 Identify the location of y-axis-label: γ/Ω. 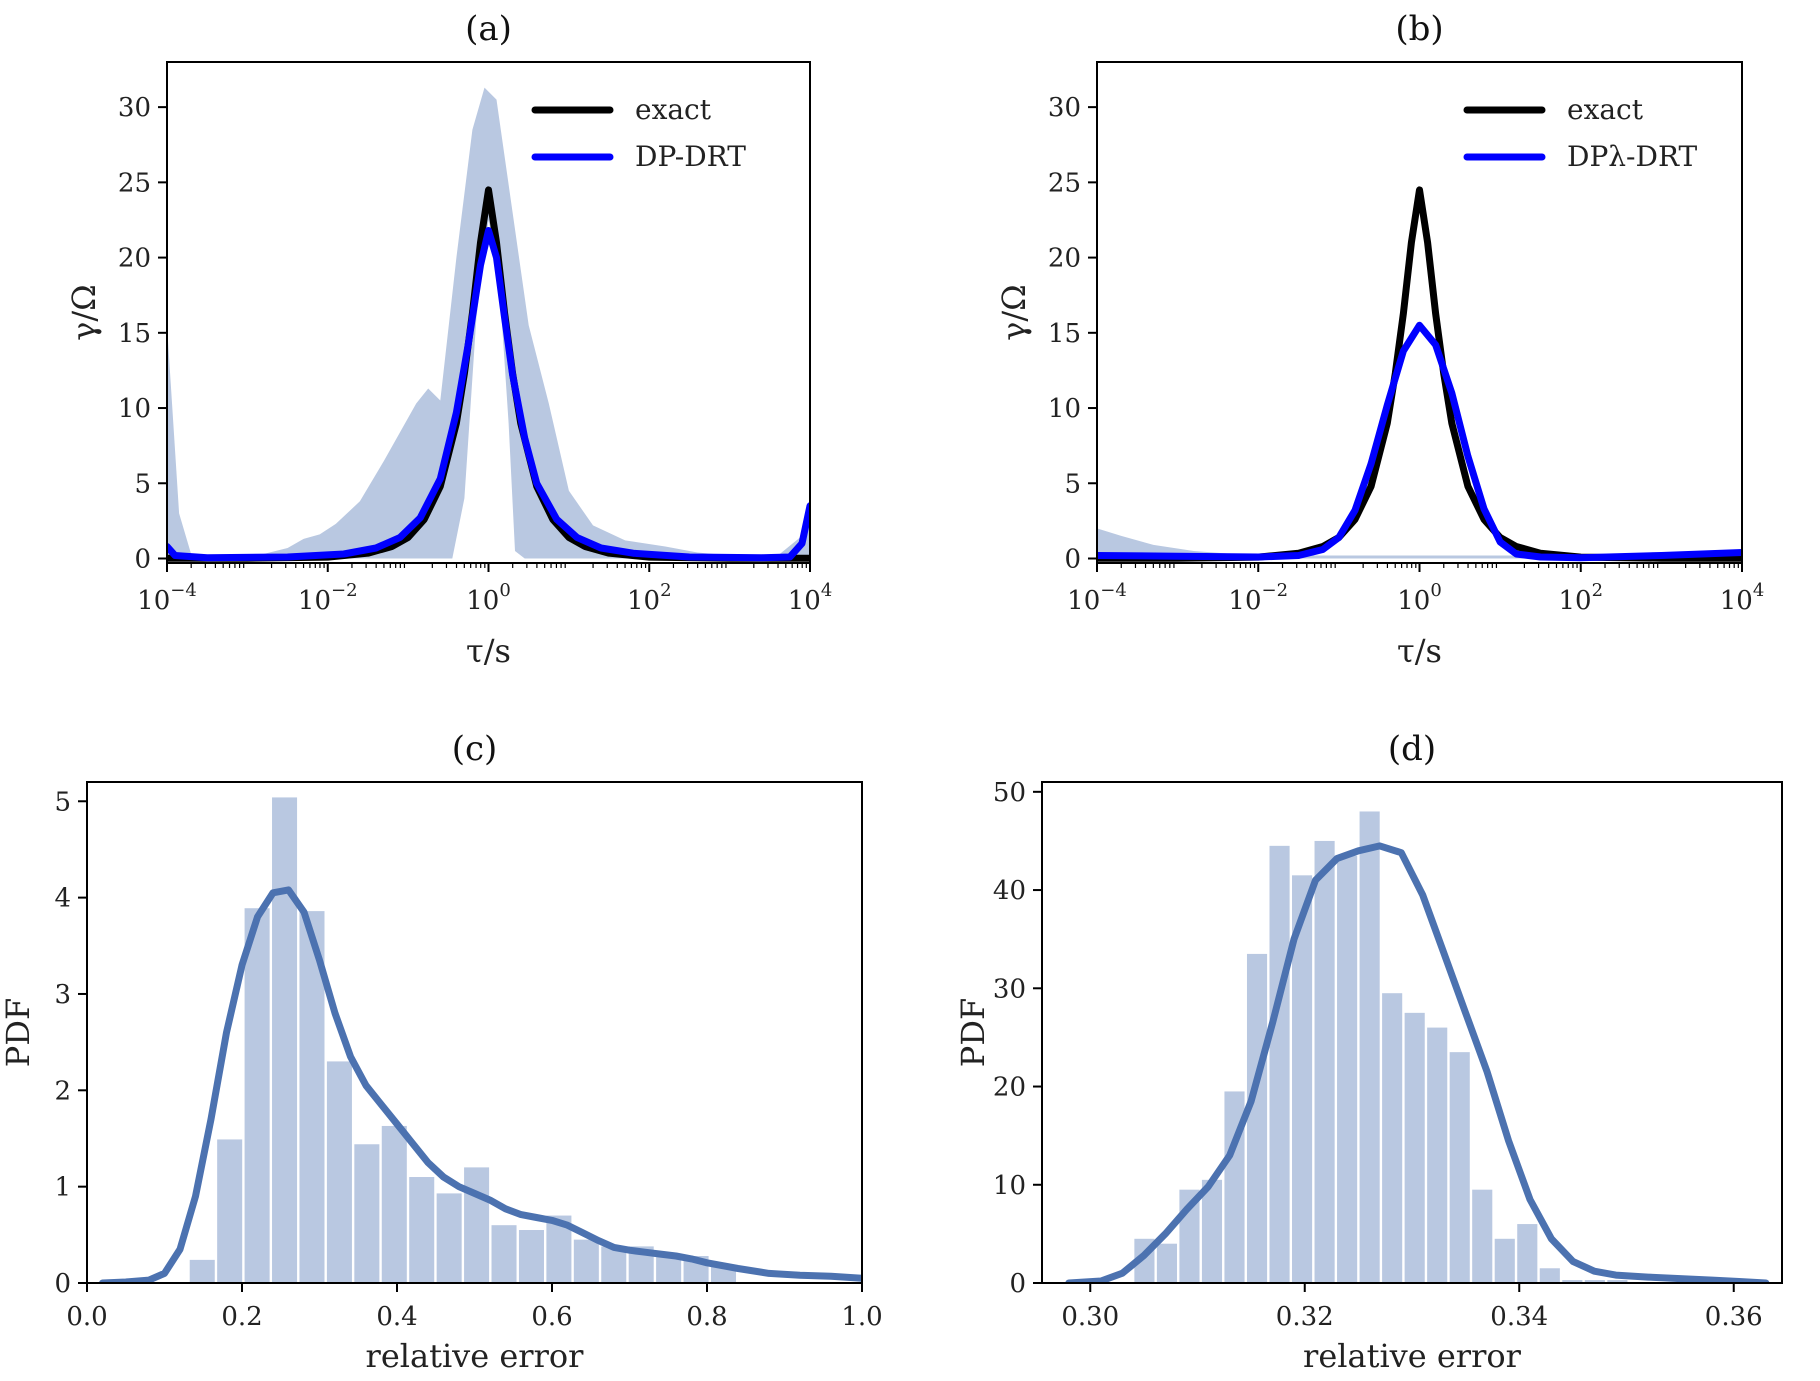
(1014, 312).